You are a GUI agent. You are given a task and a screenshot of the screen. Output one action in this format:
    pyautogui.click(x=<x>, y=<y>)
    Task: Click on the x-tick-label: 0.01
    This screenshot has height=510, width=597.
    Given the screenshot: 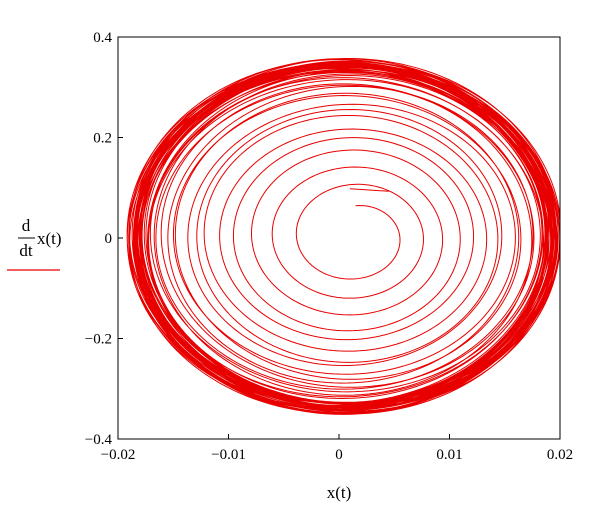 What is the action you would take?
    pyautogui.click(x=449, y=455)
    